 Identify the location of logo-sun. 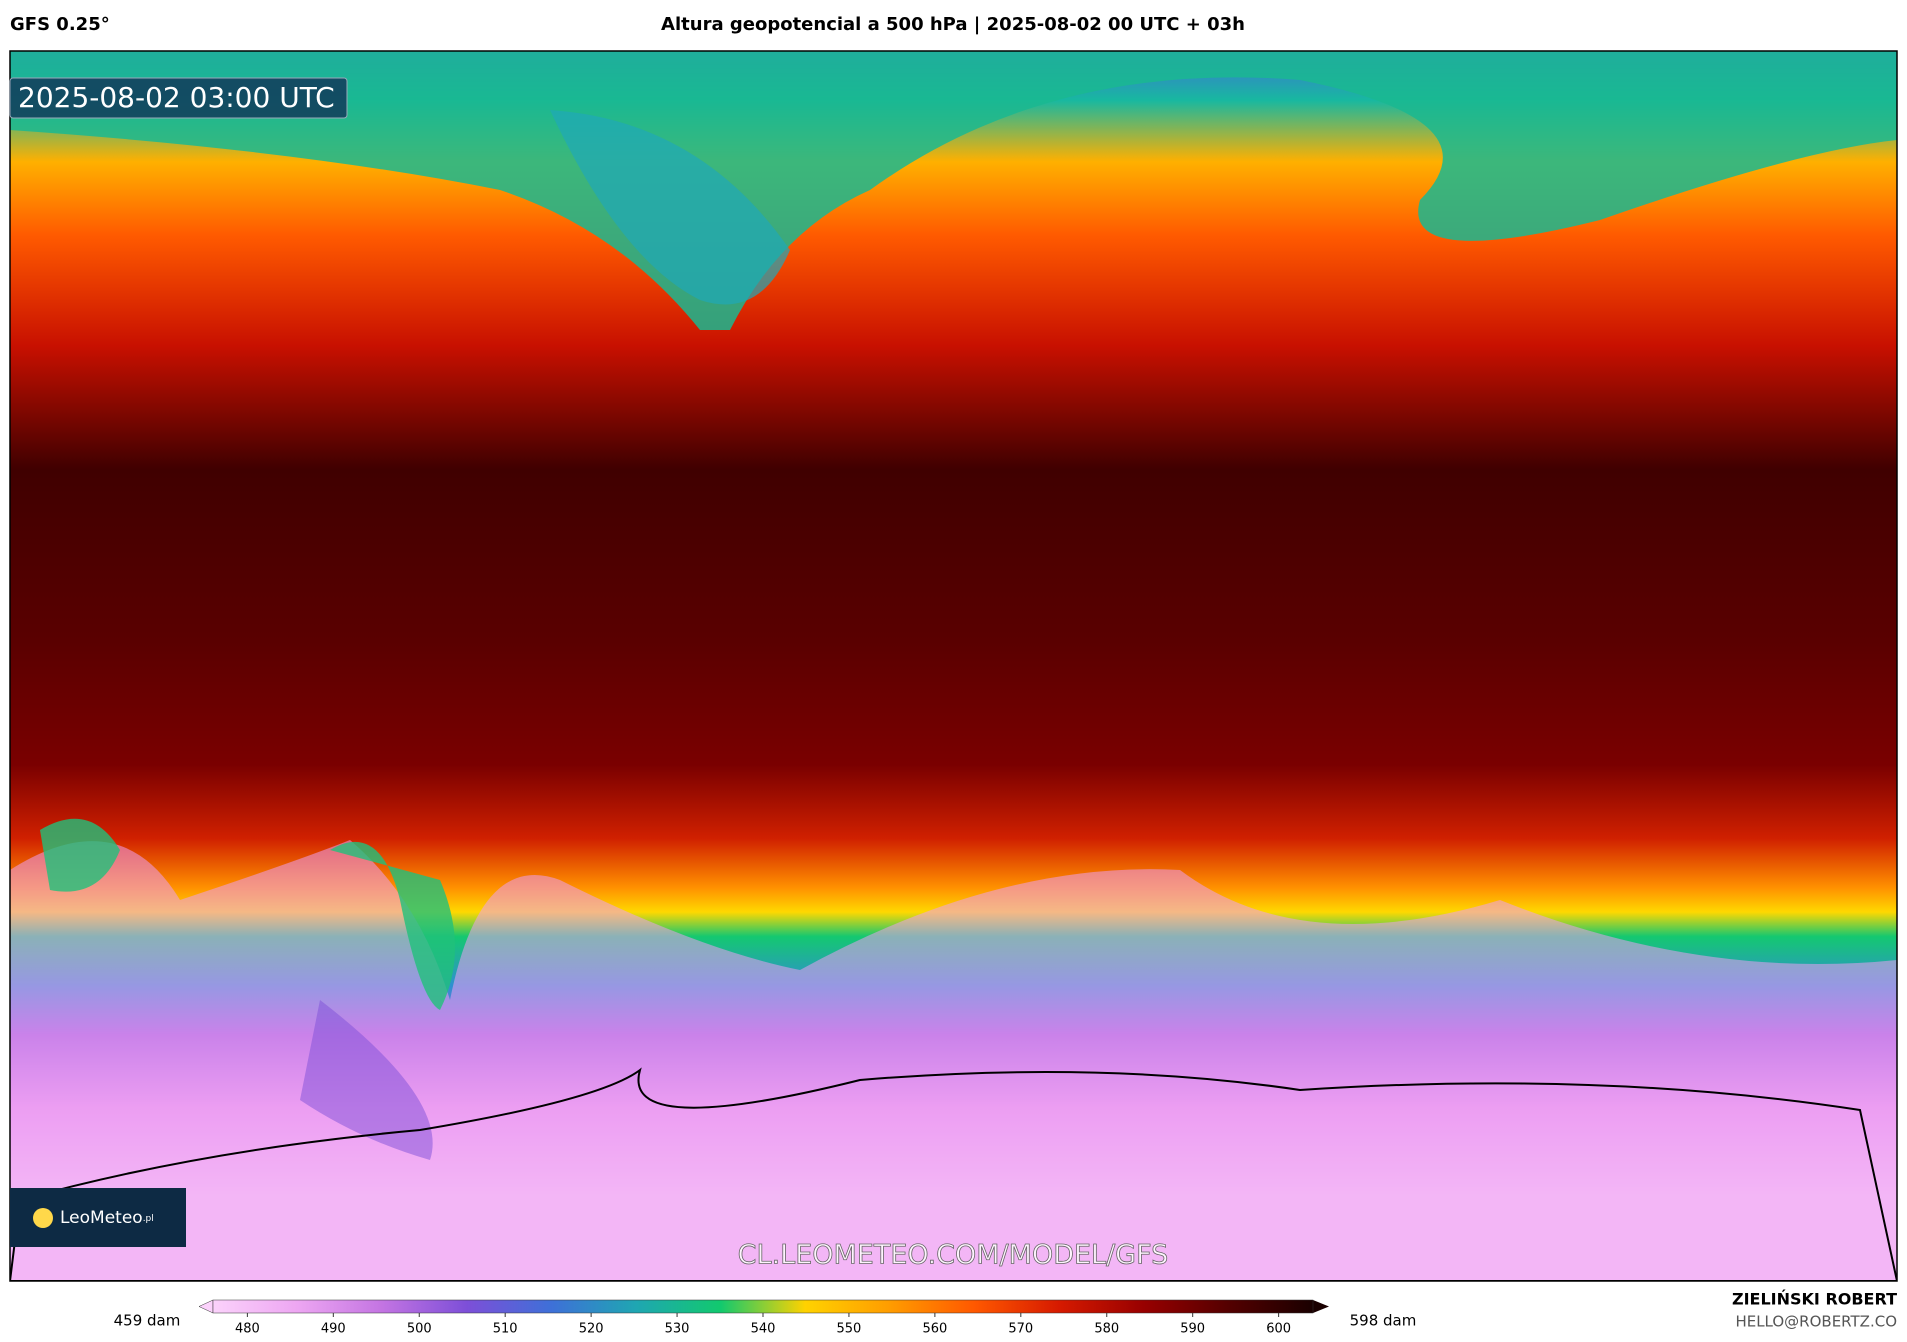
(43, 1218).